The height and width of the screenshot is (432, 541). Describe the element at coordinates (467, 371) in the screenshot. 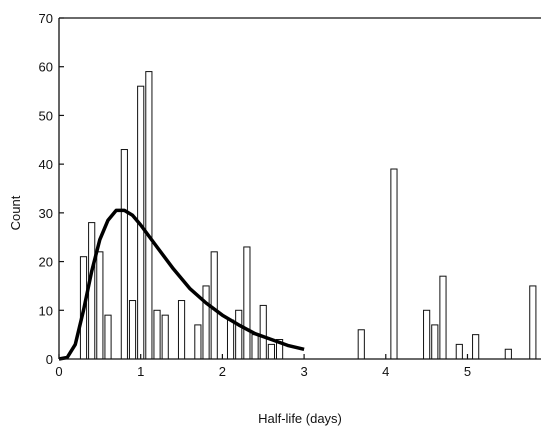

I see `x-tick-label: 5` at that location.